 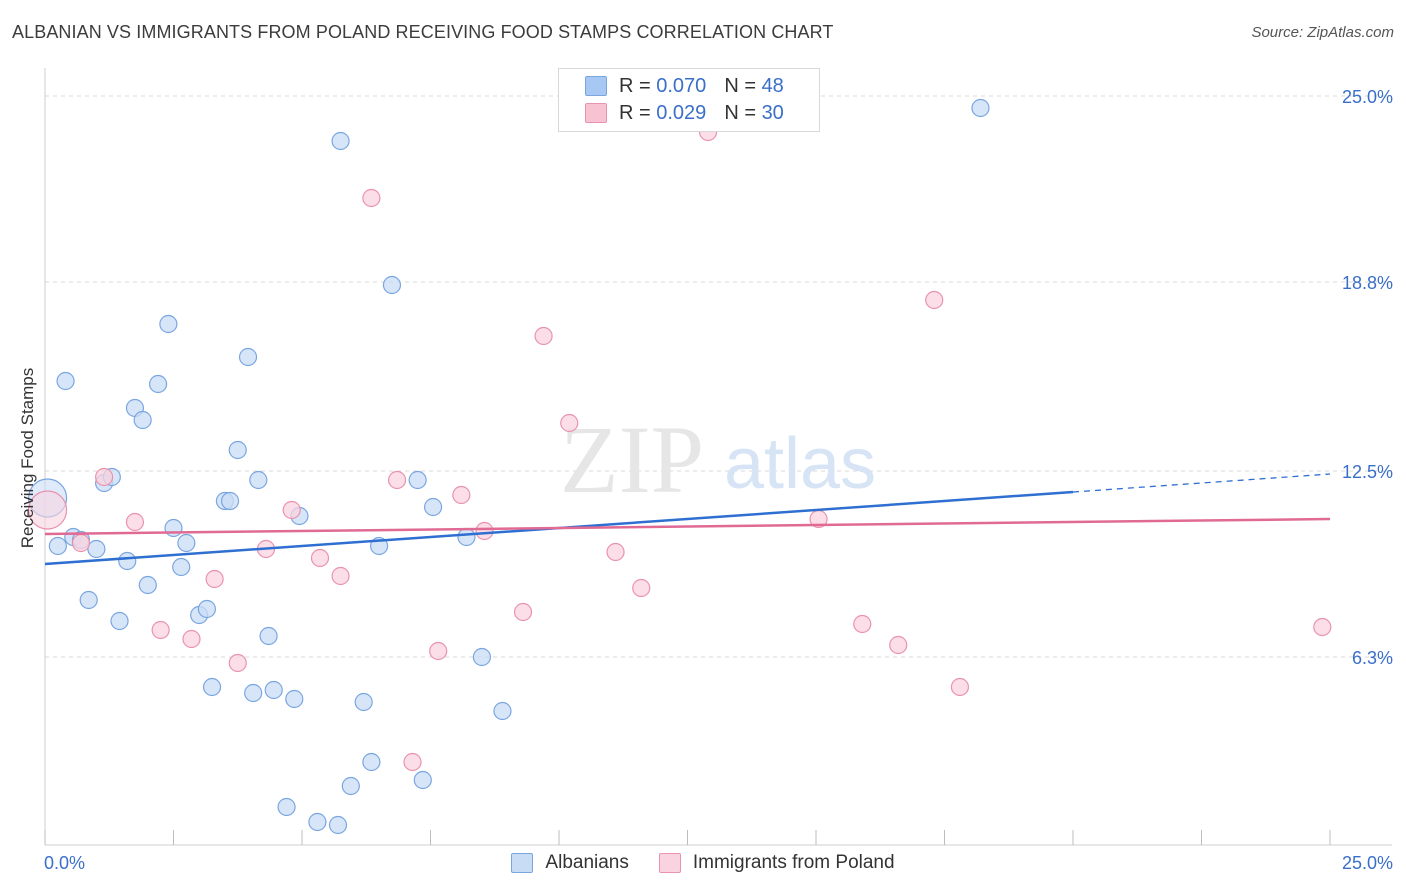 I want to click on albanian-trend-extension, so click(x=1201, y=483).